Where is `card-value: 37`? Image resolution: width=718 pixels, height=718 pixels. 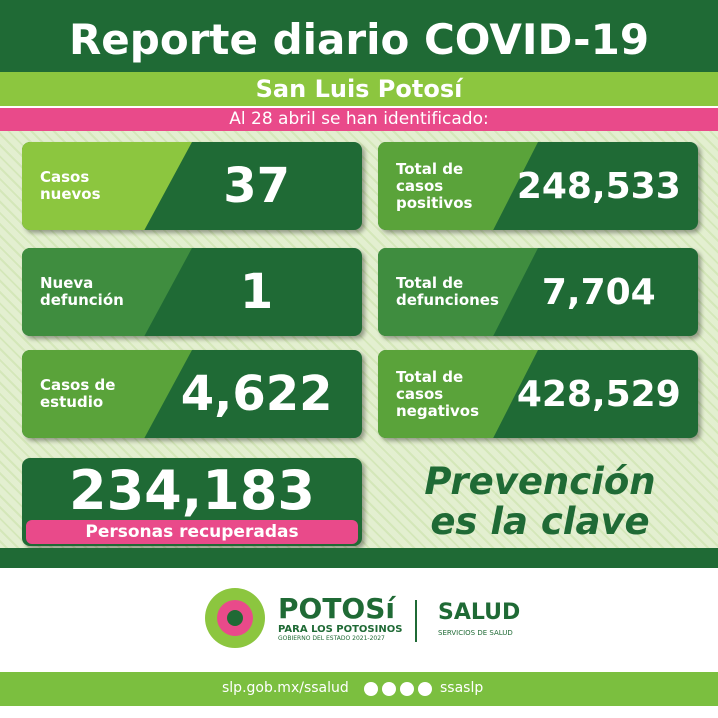 card-value: 37 is located at coordinates (256, 186).